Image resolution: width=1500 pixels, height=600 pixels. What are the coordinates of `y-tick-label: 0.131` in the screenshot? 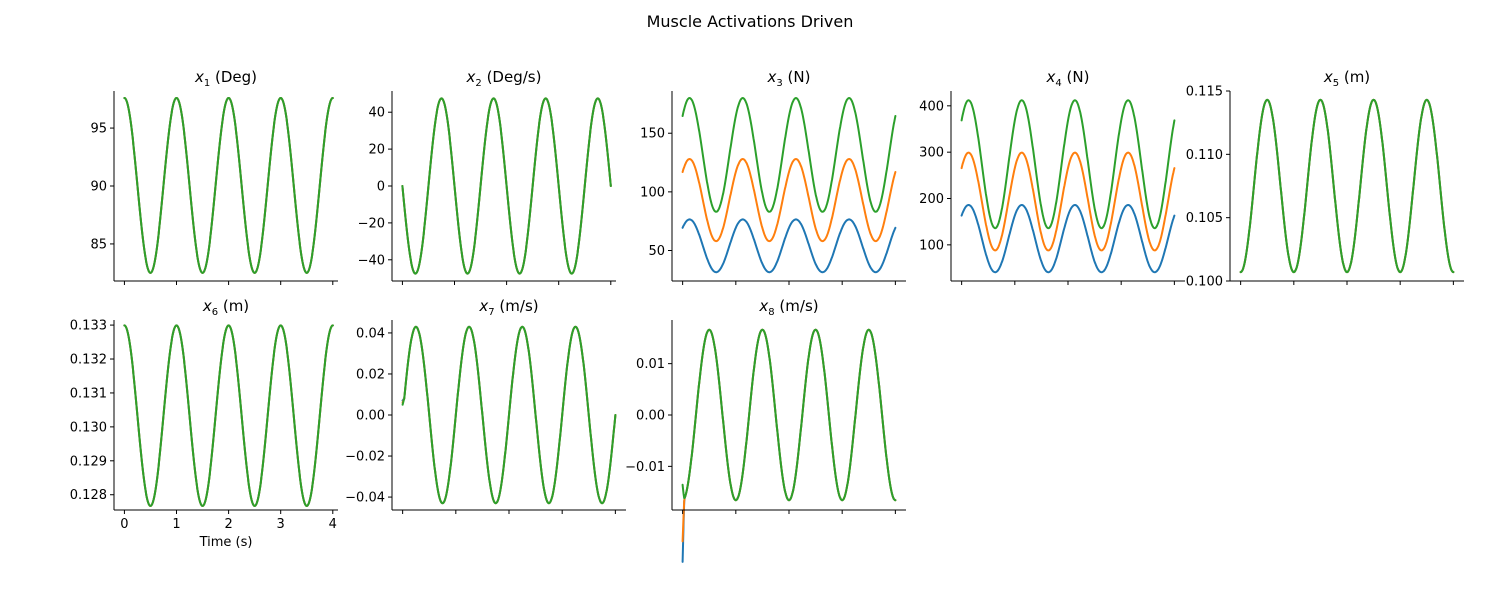 It's located at (88, 393).